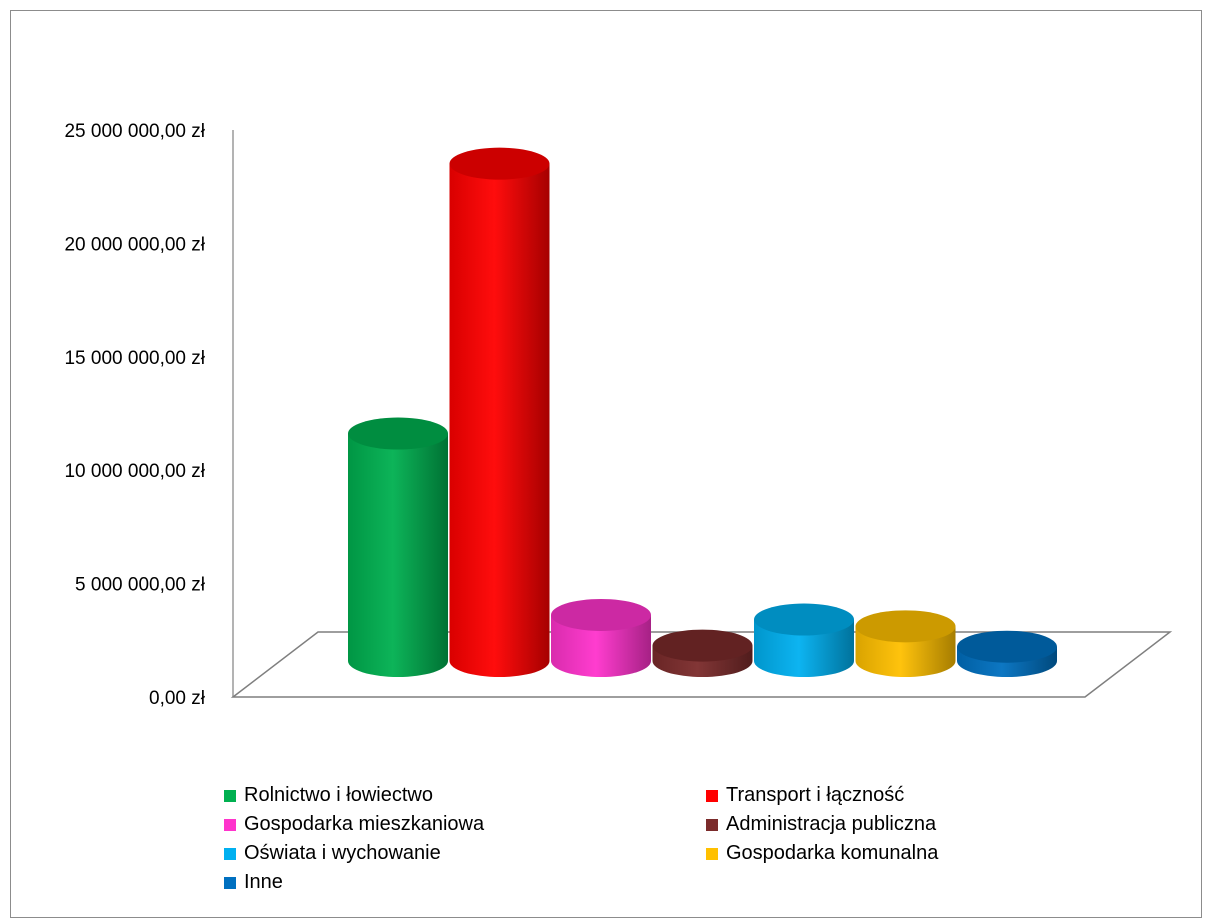 This screenshot has width=1205, height=920. What do you see at coordinates (364, 824) in the screenshot?
I see `legend-label: Gospodarka mieszkaniowa` at bounding box center [364, 824].